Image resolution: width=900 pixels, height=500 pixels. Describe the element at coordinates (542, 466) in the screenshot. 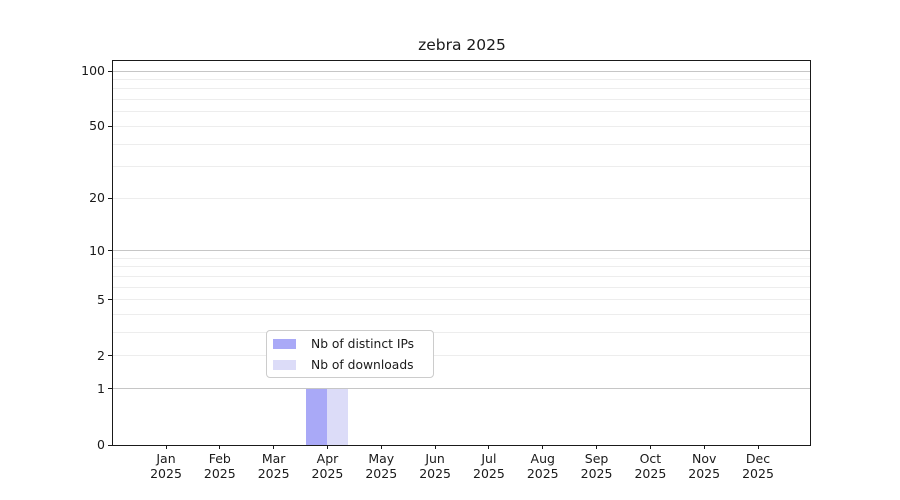

I see `x-tick-label: Aug 2025` at that location.